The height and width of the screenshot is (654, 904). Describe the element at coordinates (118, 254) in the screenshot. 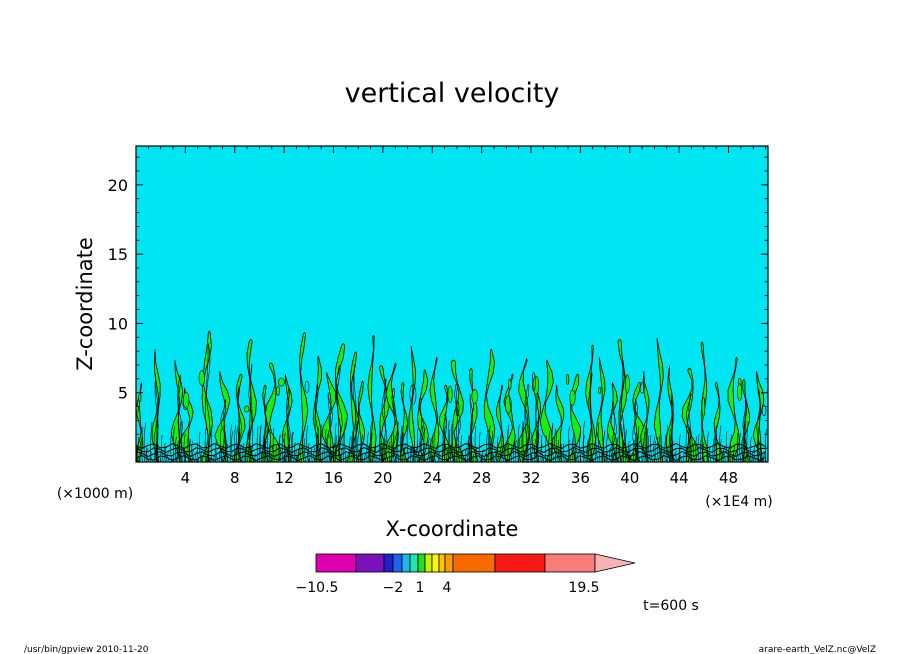

I see `y-tick-label: 15` at that location.